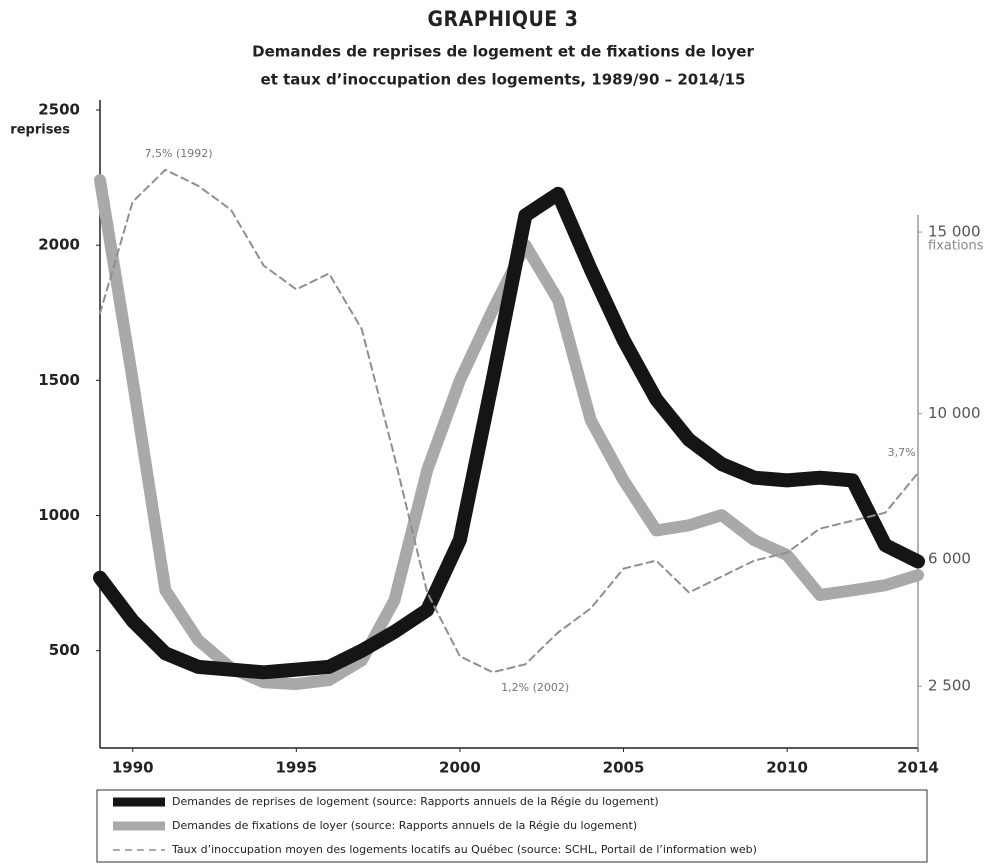 The image size is (1006, 865). I want to click on y2-tick-label: 2 500, so click(949, 686).